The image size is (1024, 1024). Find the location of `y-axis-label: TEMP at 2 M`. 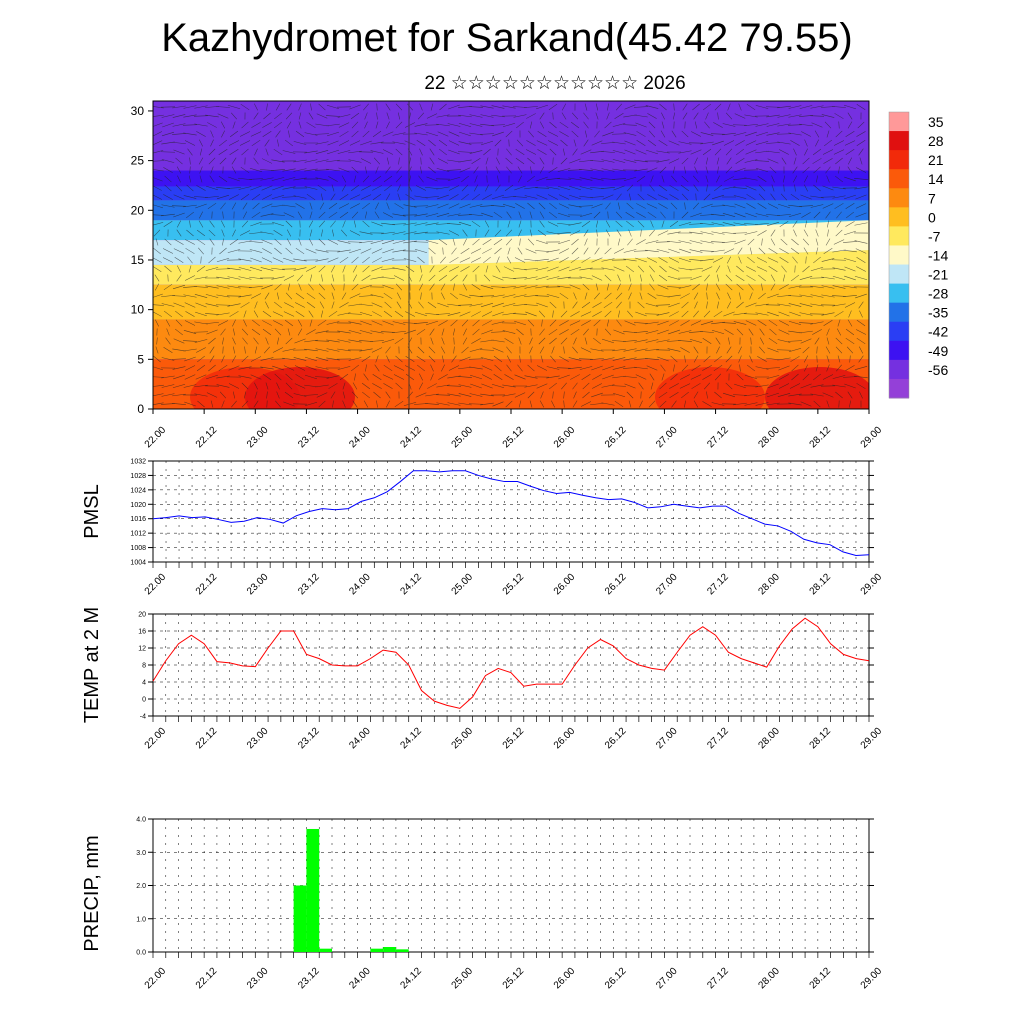

y-axis-label: TEMP at 2 M is located at coordinates (92, 665).